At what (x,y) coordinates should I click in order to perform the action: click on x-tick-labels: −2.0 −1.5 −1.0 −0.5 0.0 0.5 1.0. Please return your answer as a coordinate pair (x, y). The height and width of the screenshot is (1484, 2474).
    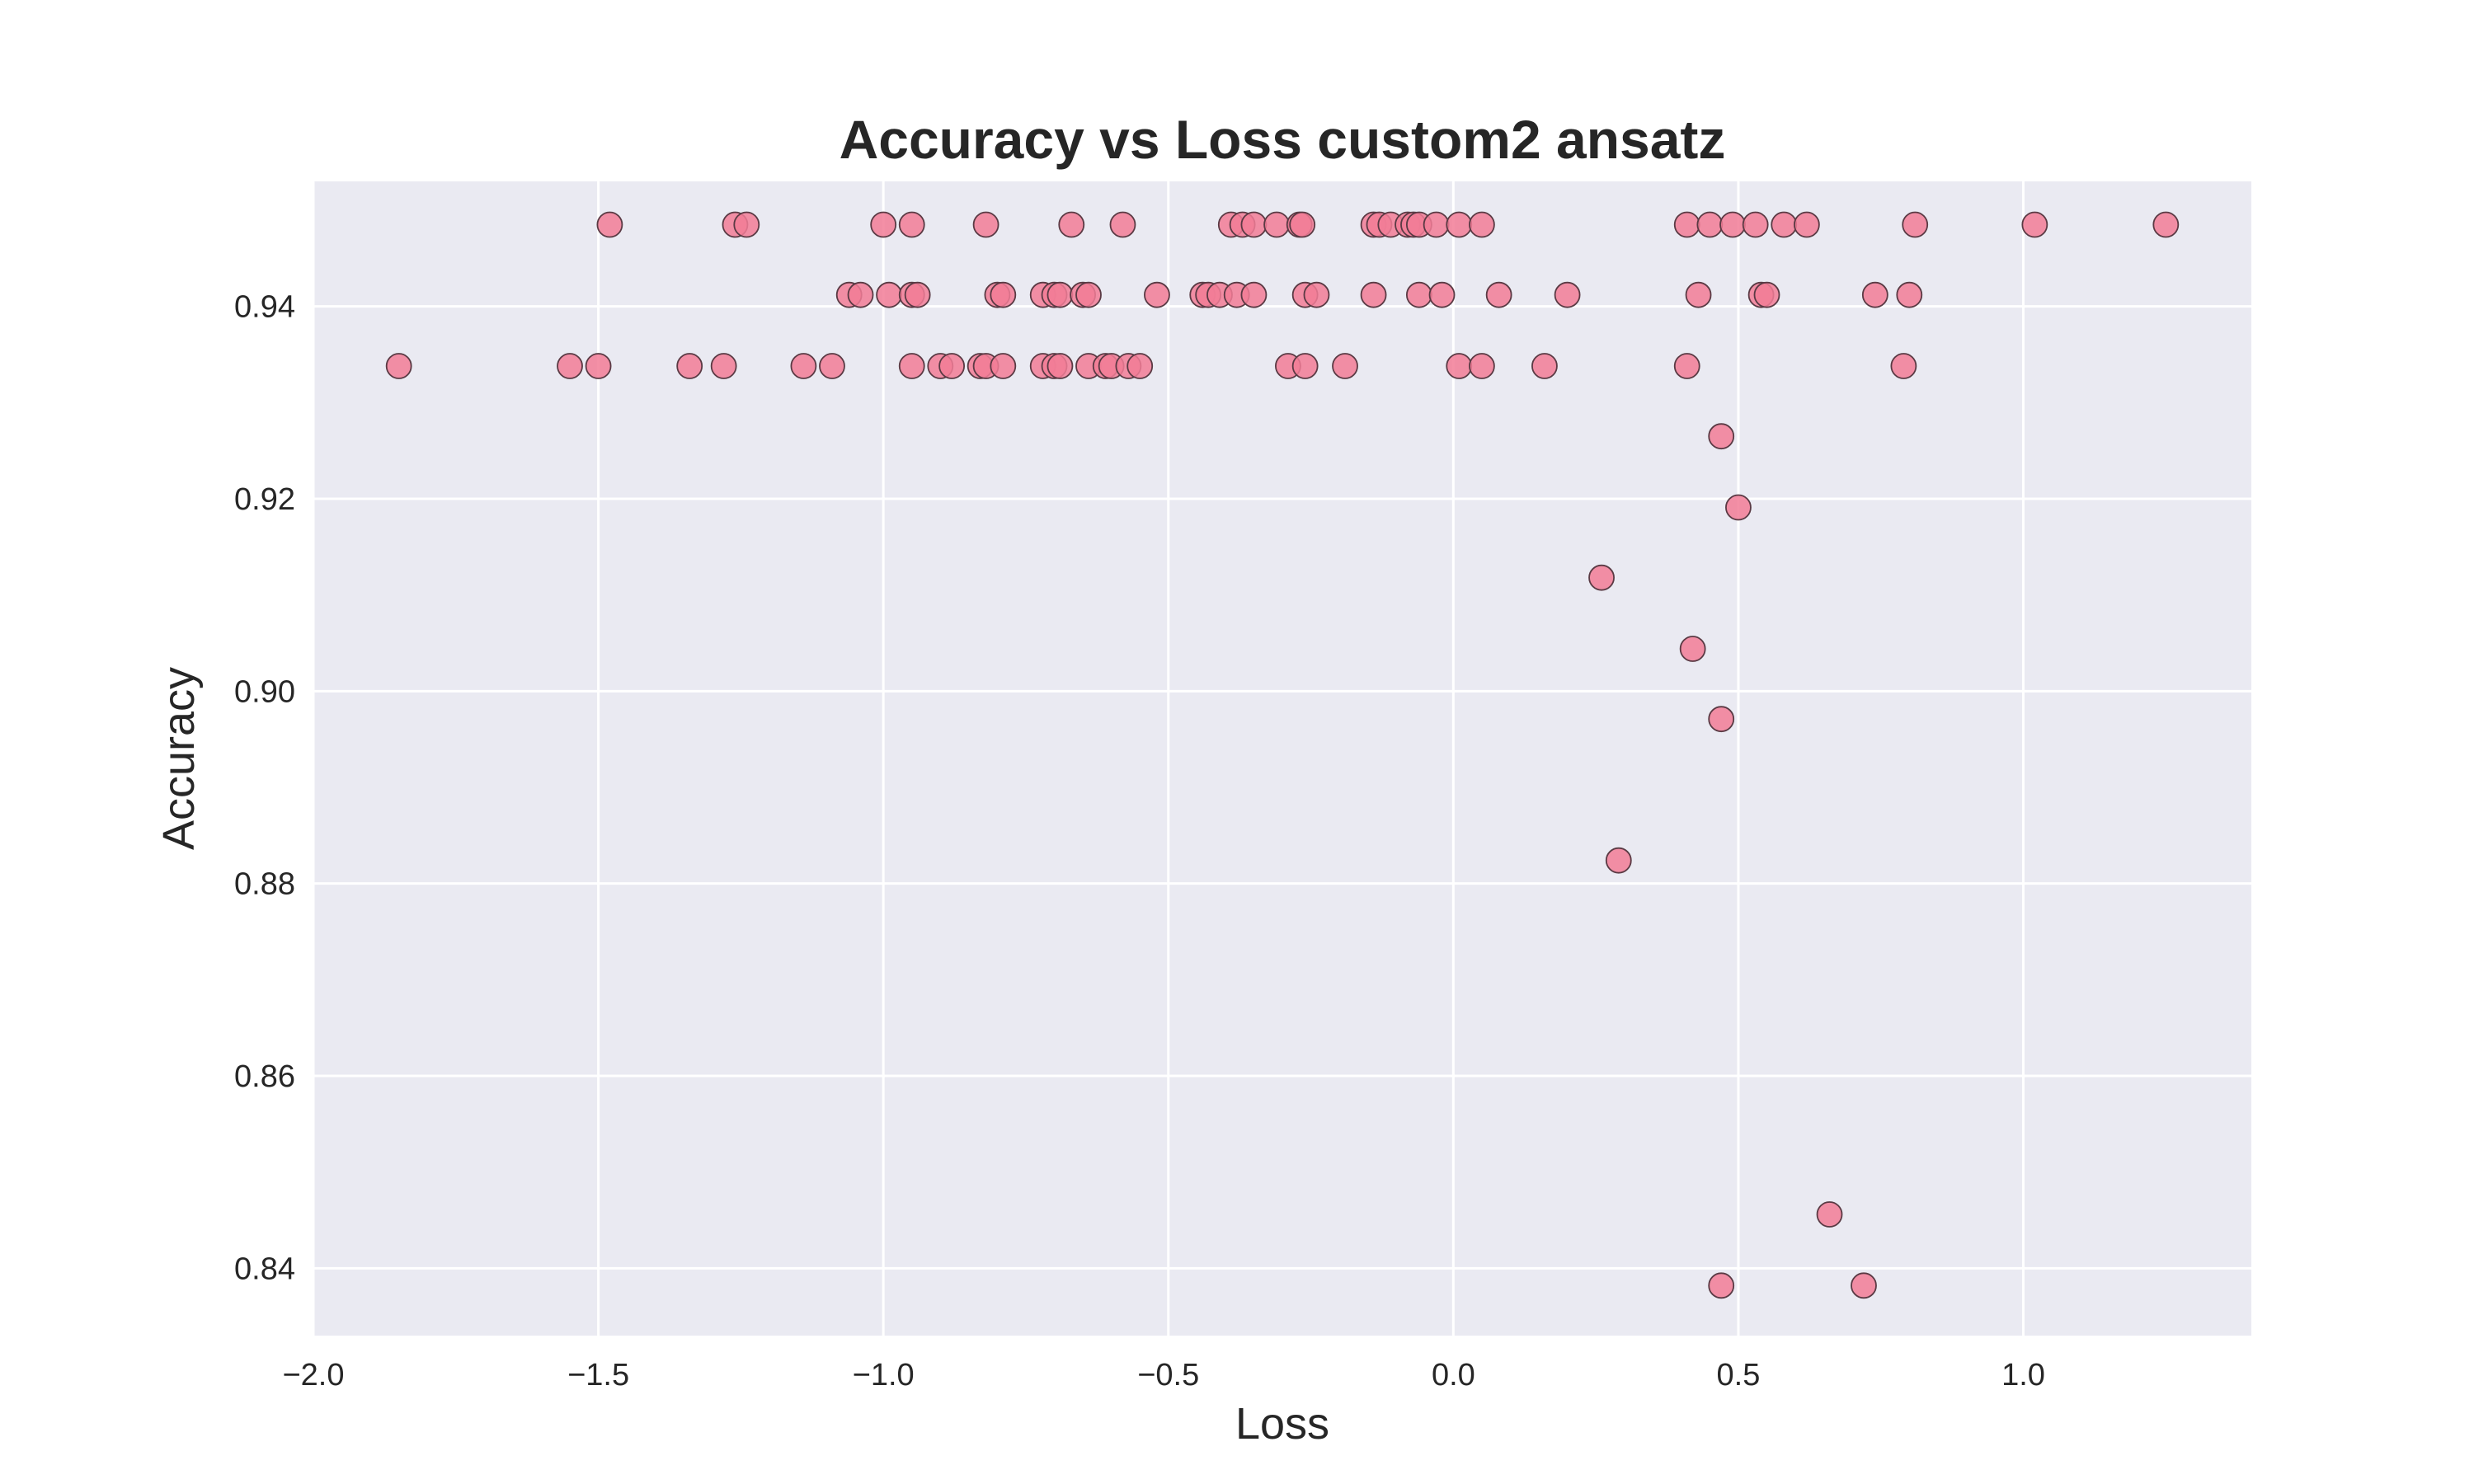
    Looking at the image, I should click on (1163, 1375).